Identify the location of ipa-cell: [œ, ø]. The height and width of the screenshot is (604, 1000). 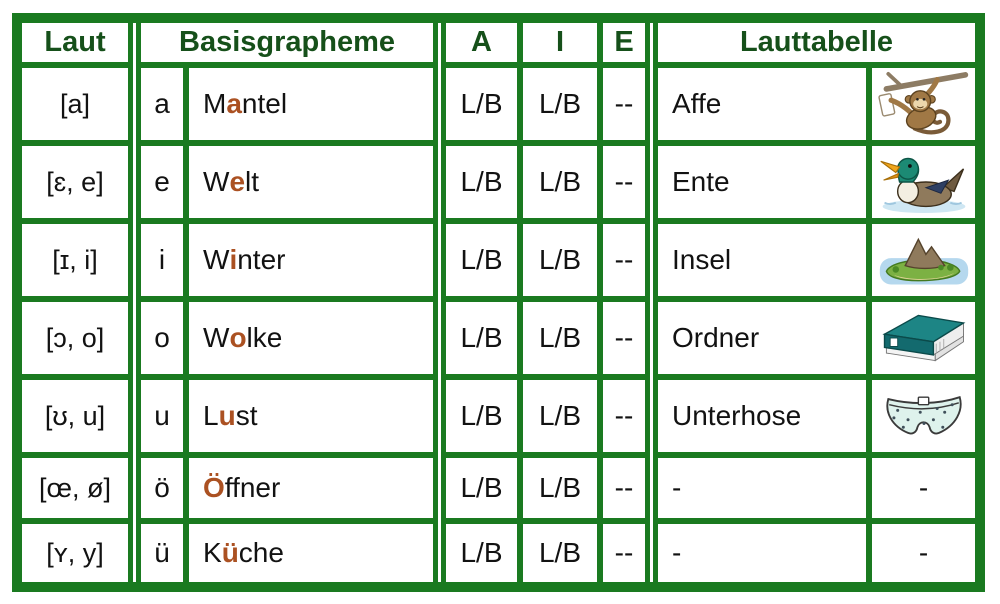
(75, 488).